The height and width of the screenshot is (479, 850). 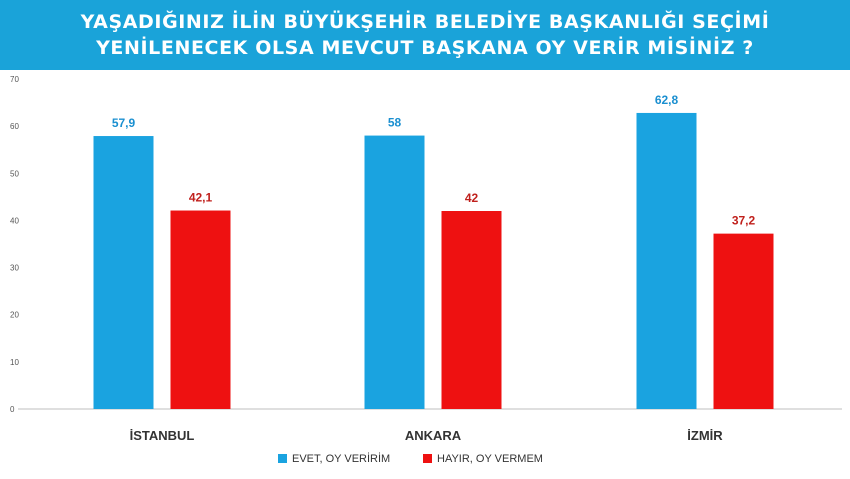 I want to click on category-label-2: İZMİR, so click(x=705, y=435).